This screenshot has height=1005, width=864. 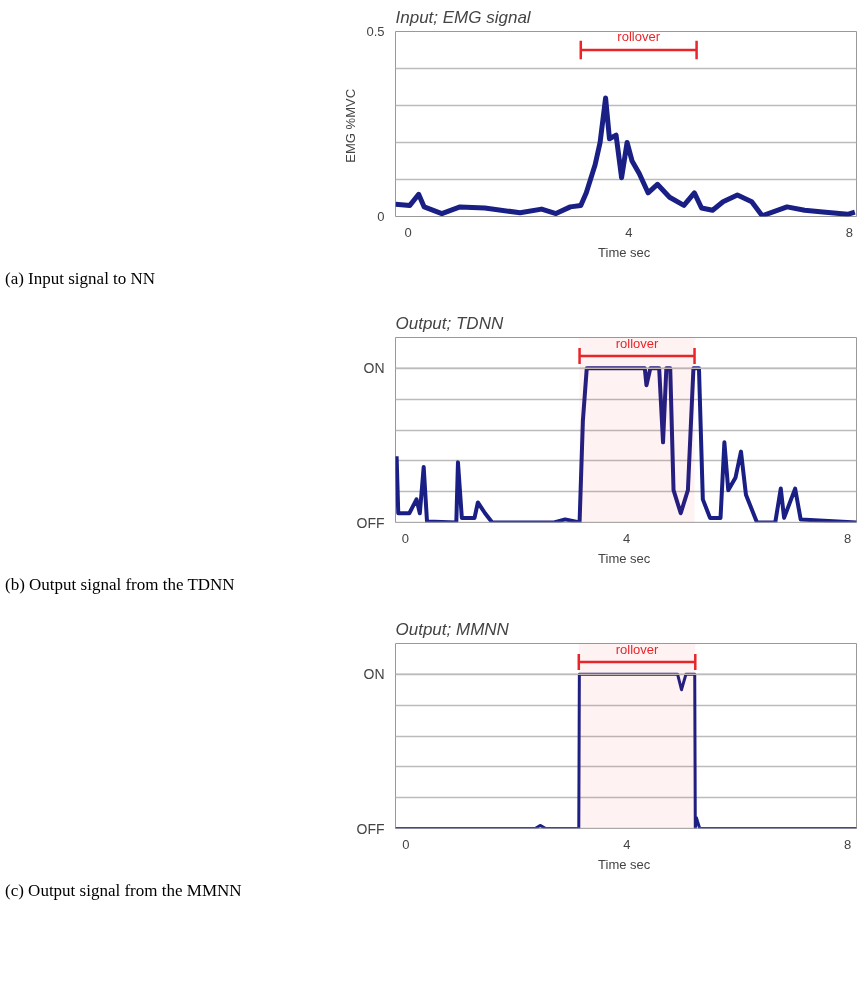 What do you see at coordinates (639, 36) in the screenshot?
I see `series-label: rollover` at bounding box center [639, 36].